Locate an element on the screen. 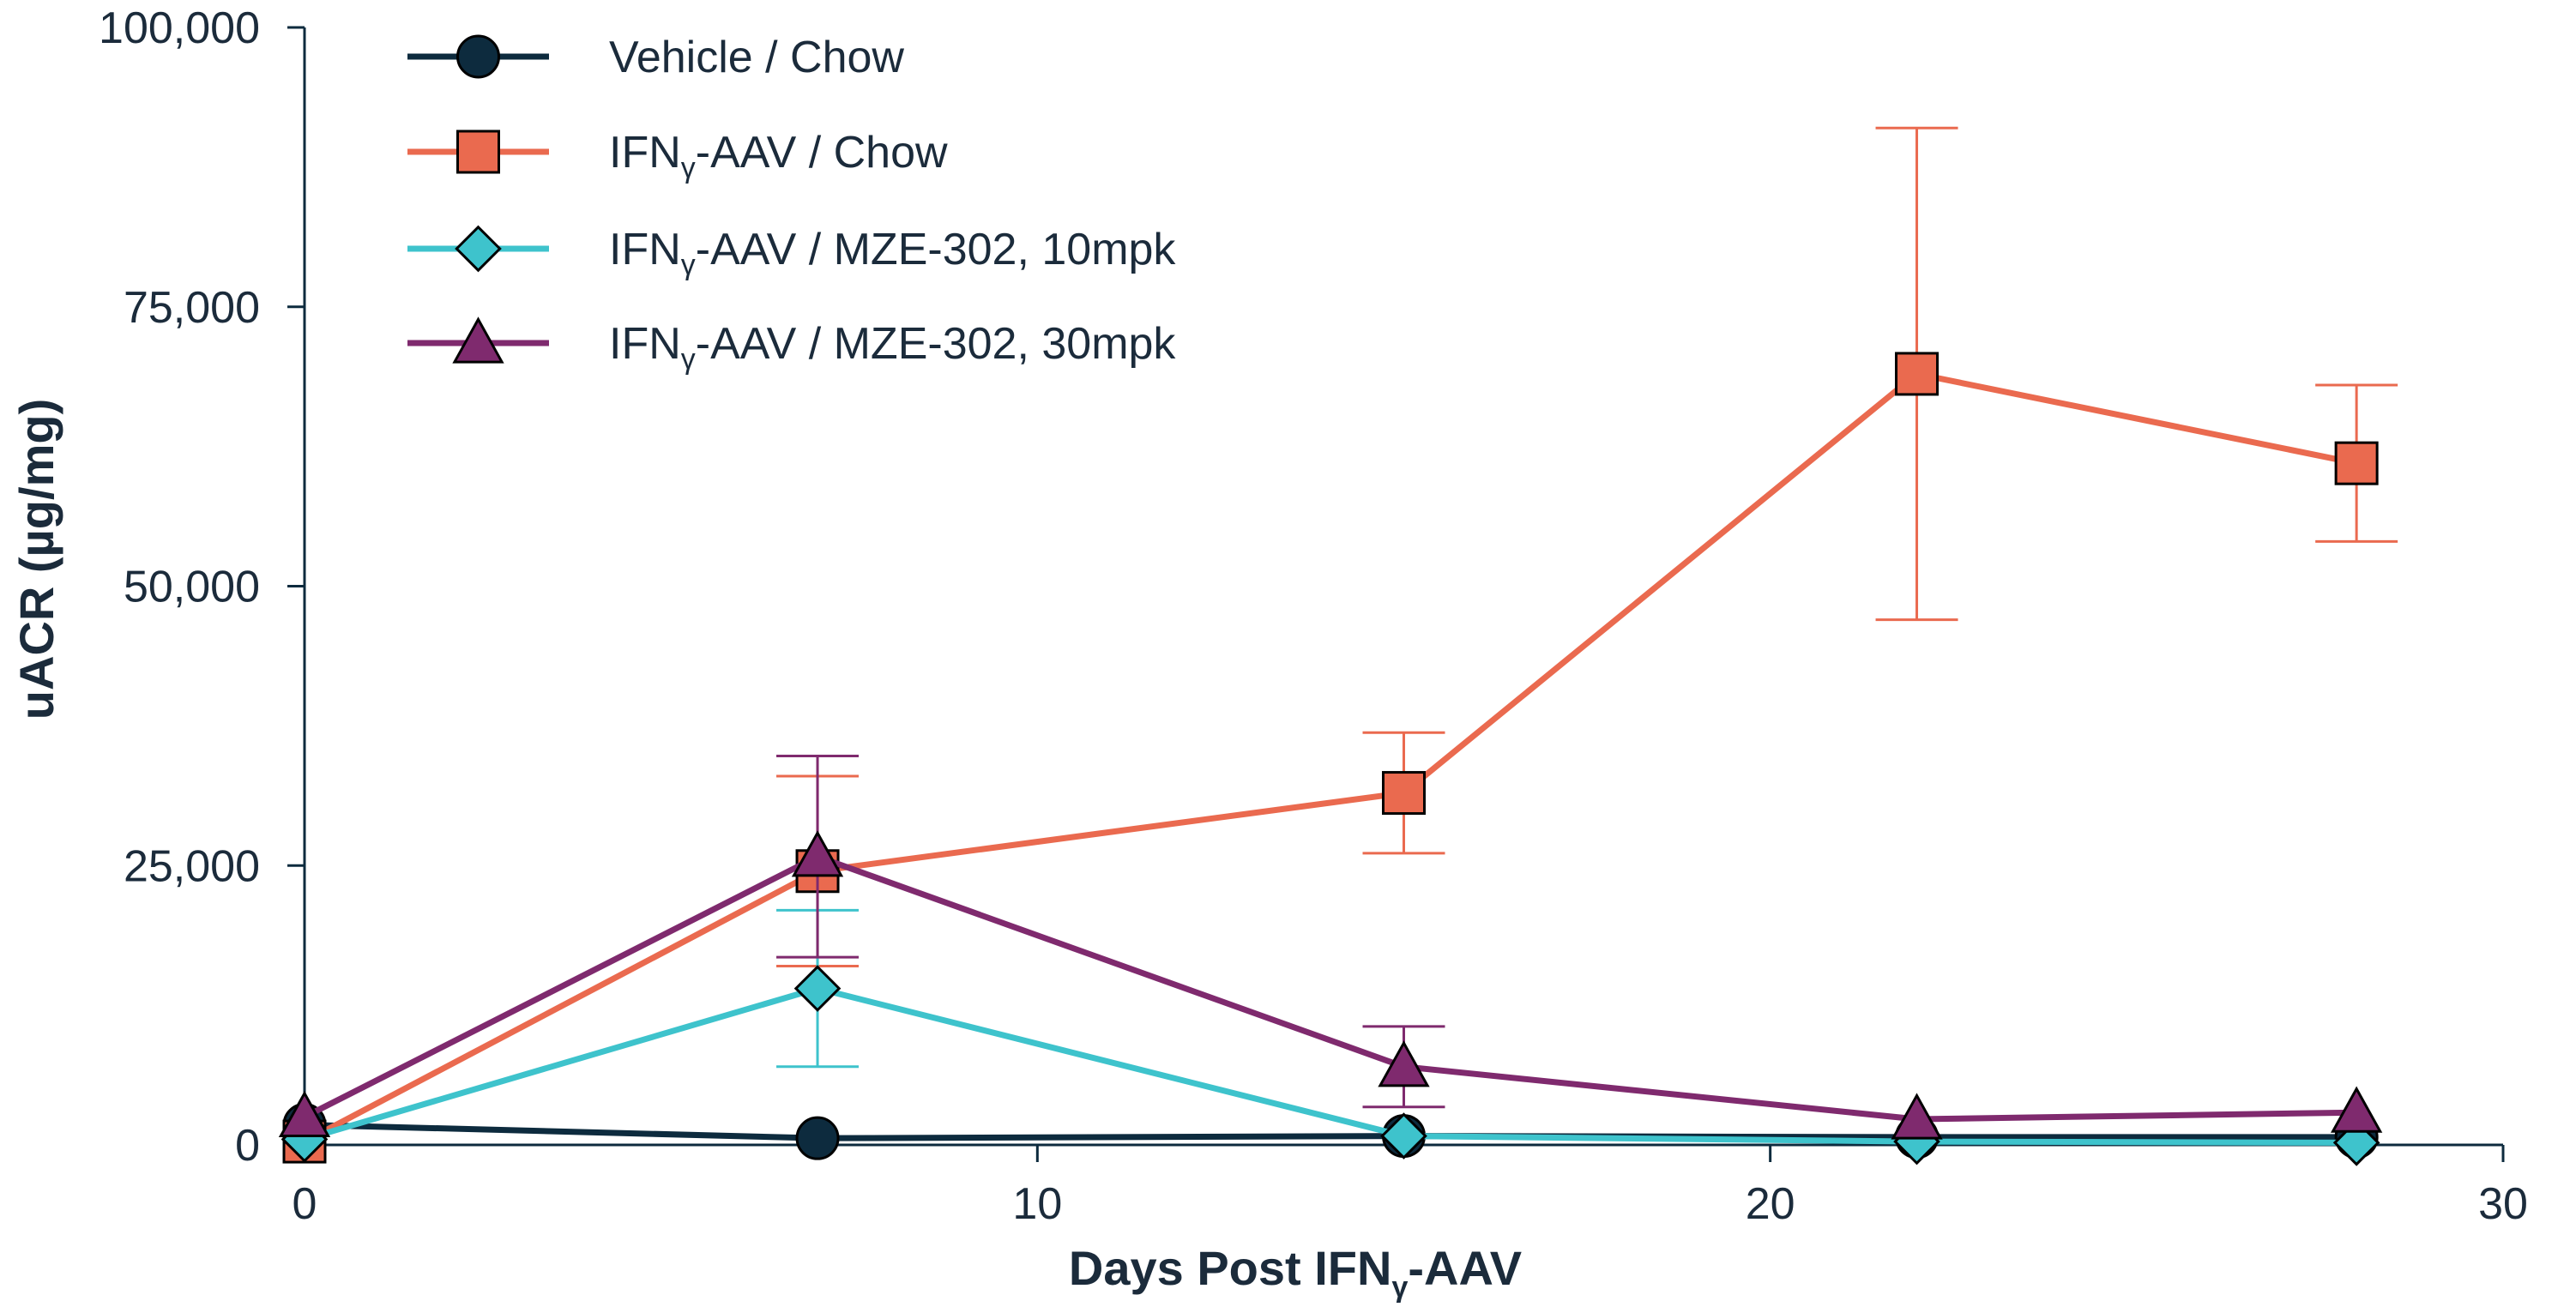  legend-entry-2: IFNγ-AAV / Chow is located at coordinates (677, 156).